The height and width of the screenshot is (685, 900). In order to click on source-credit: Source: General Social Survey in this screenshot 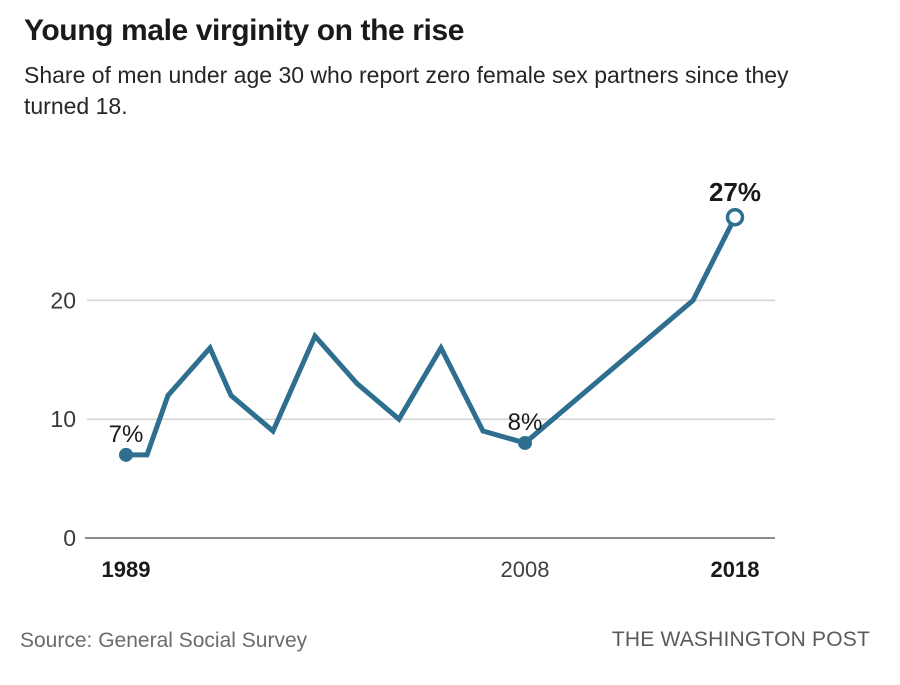, I will do `click(164, 640)`.